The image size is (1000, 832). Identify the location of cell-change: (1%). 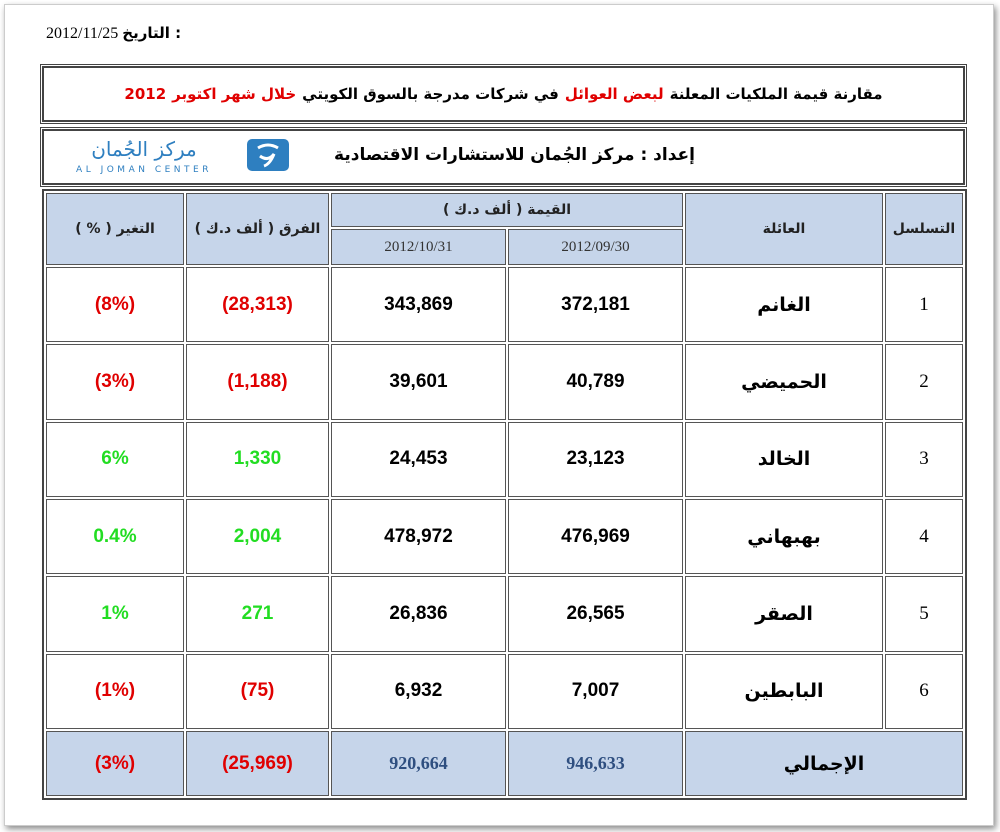
(115, 691).